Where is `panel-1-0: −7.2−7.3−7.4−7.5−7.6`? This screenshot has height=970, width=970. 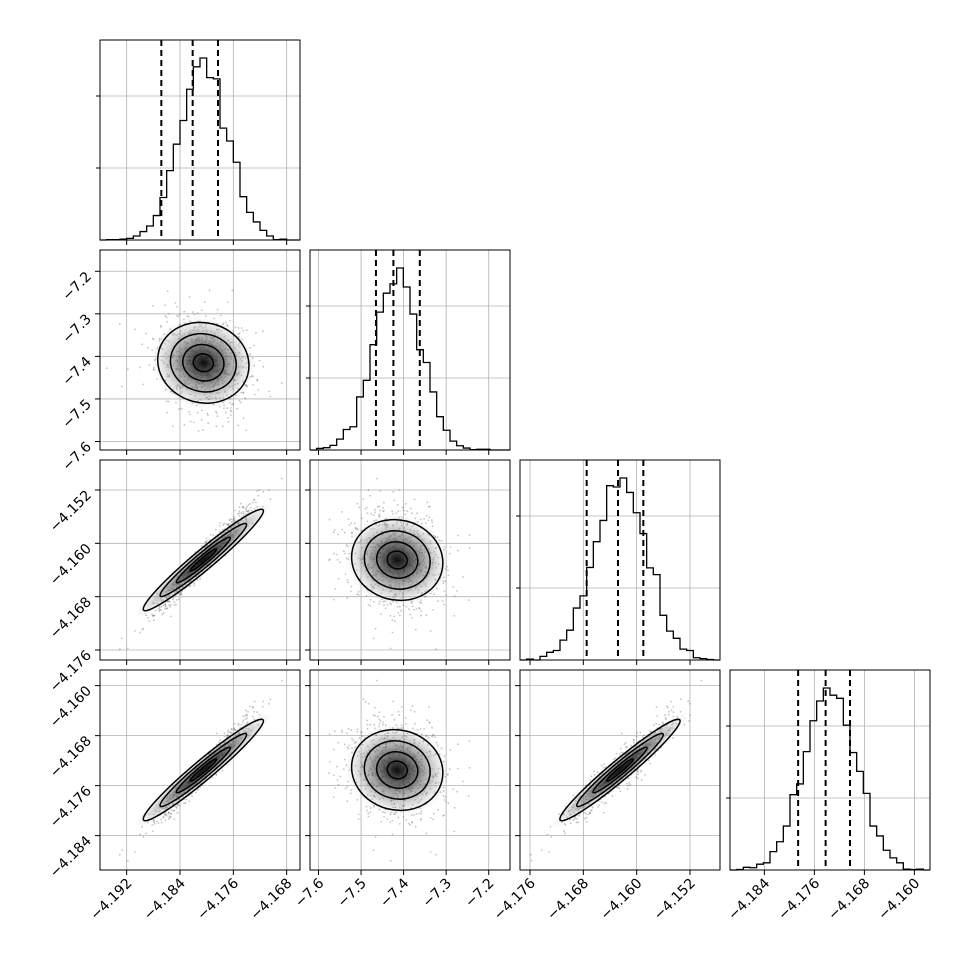
panel-1-0: −7.2−7.3−7.4−7.5−7.6 is located at coordinates (180, 361).